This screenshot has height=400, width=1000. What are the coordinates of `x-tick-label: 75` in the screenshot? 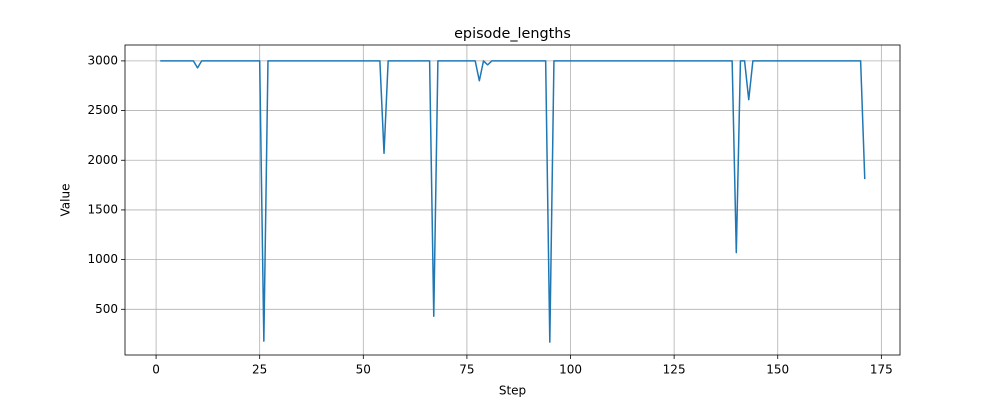 It's located at (466, 370).